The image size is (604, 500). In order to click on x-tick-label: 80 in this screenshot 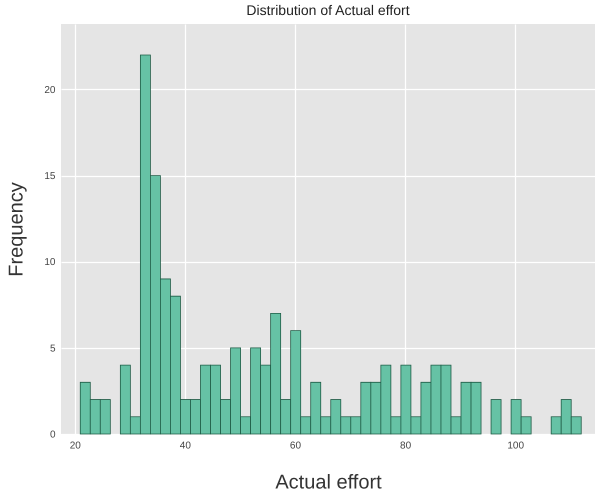, I will do `click(406, 446)`.